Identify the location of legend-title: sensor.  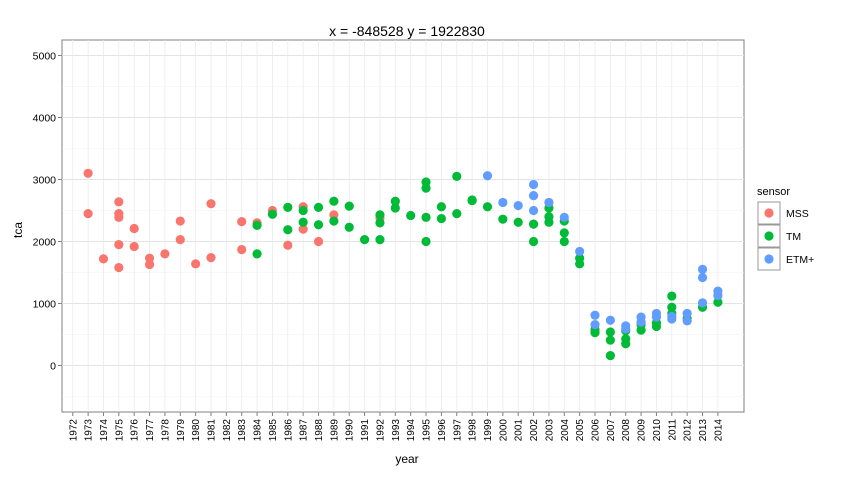
(773, 192).